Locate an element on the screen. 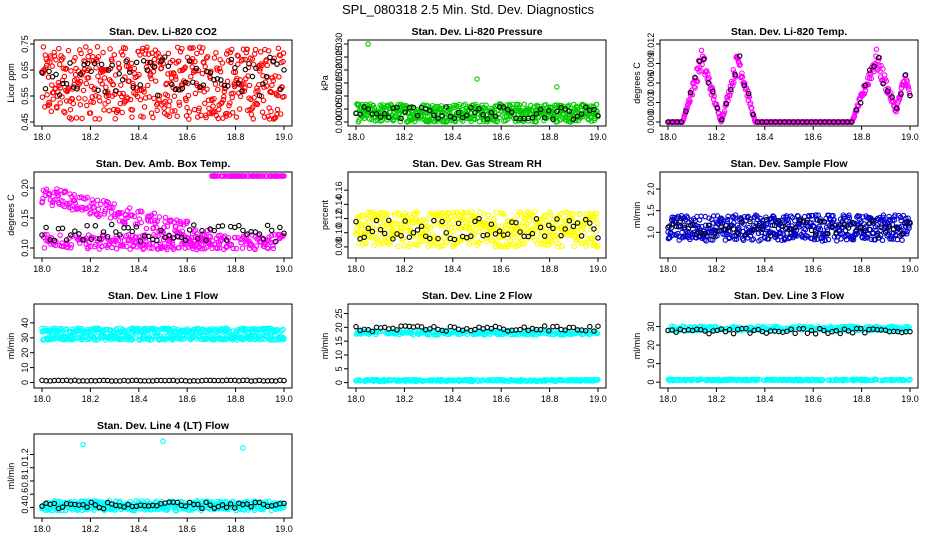 Image resolution: width=936 pixels, height=540 pixels. points-layer is located at coordinates (163, 354).